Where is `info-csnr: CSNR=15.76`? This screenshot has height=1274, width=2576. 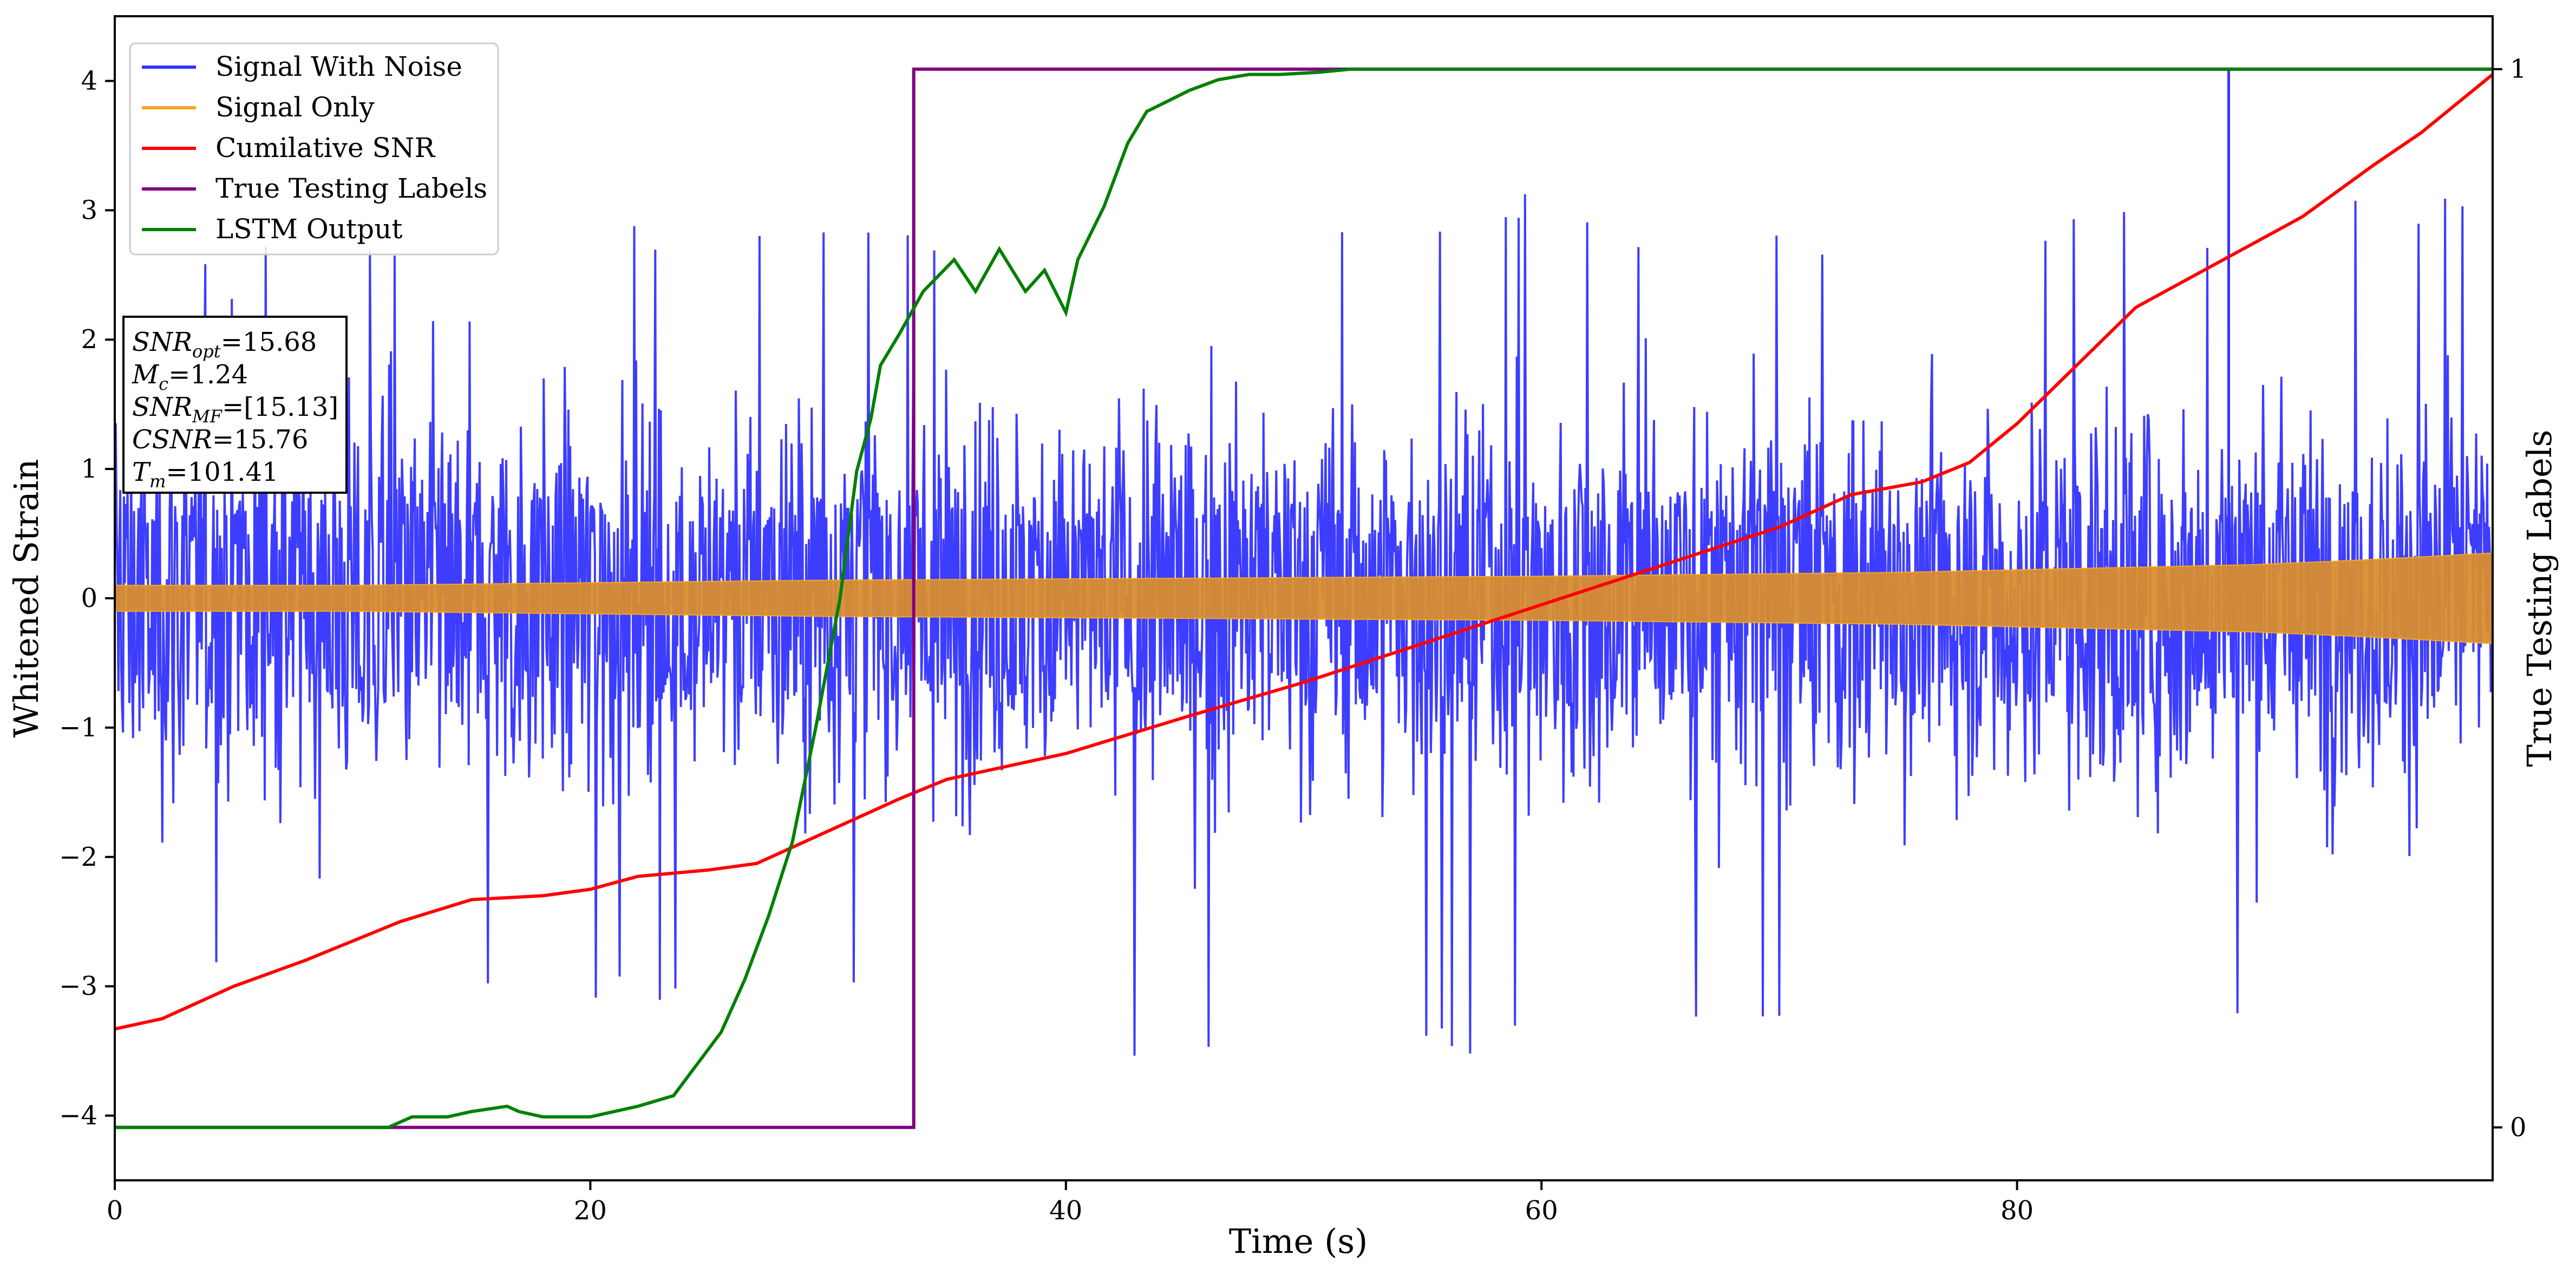 info-csnr: CSNR=15.76 is located at coordinates (220, 439).